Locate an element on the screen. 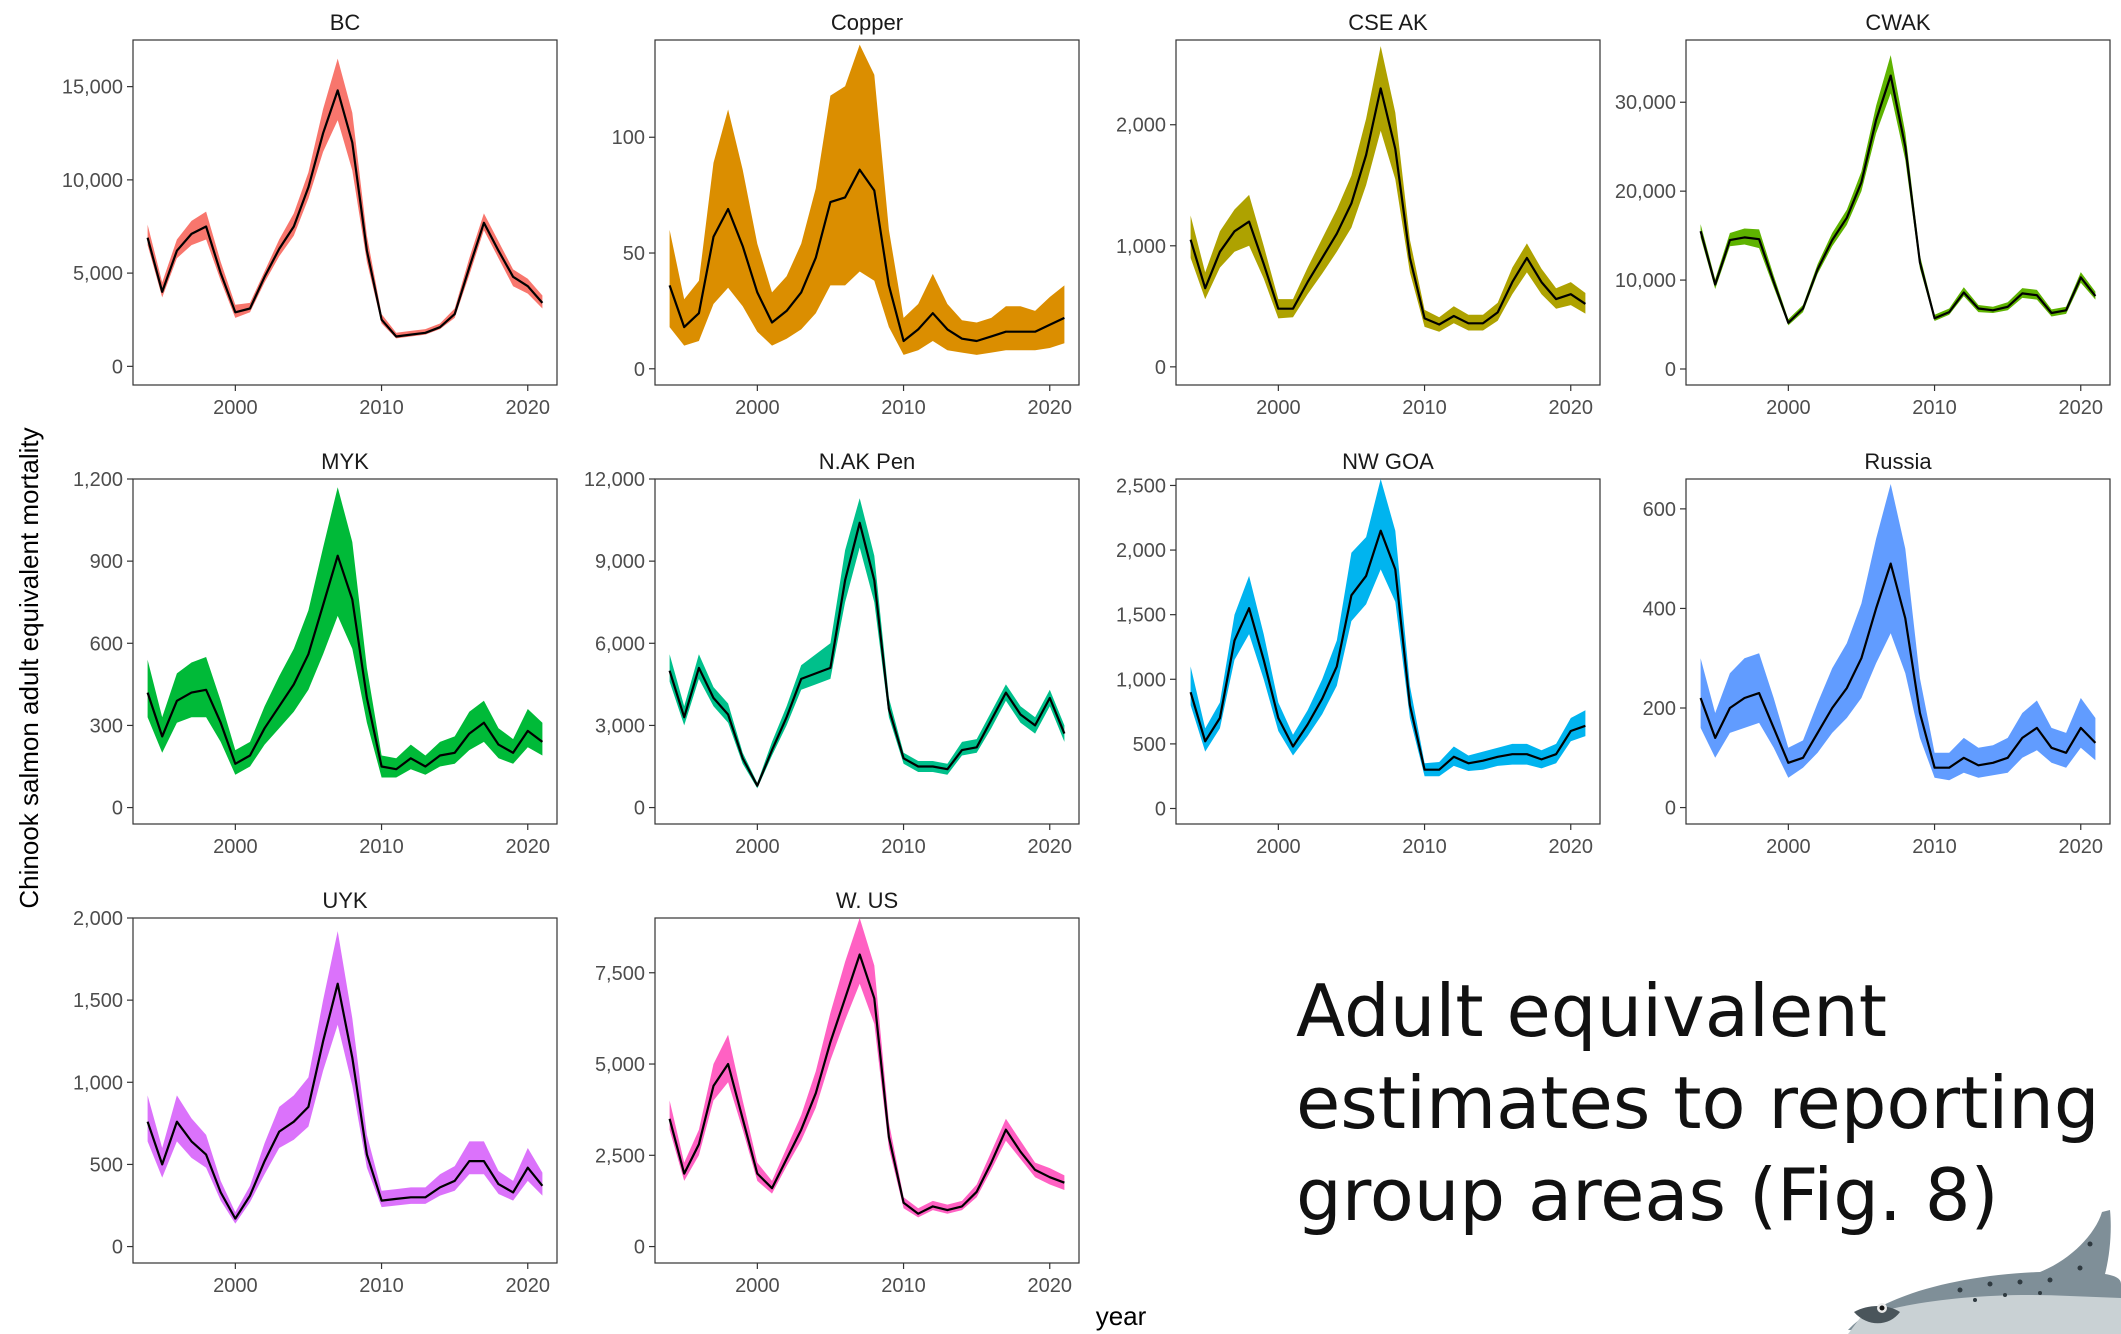 The width and height of the screenshot is (2121, 1334). y-tick-label: 12,000 is located at coordinates (614, 480).